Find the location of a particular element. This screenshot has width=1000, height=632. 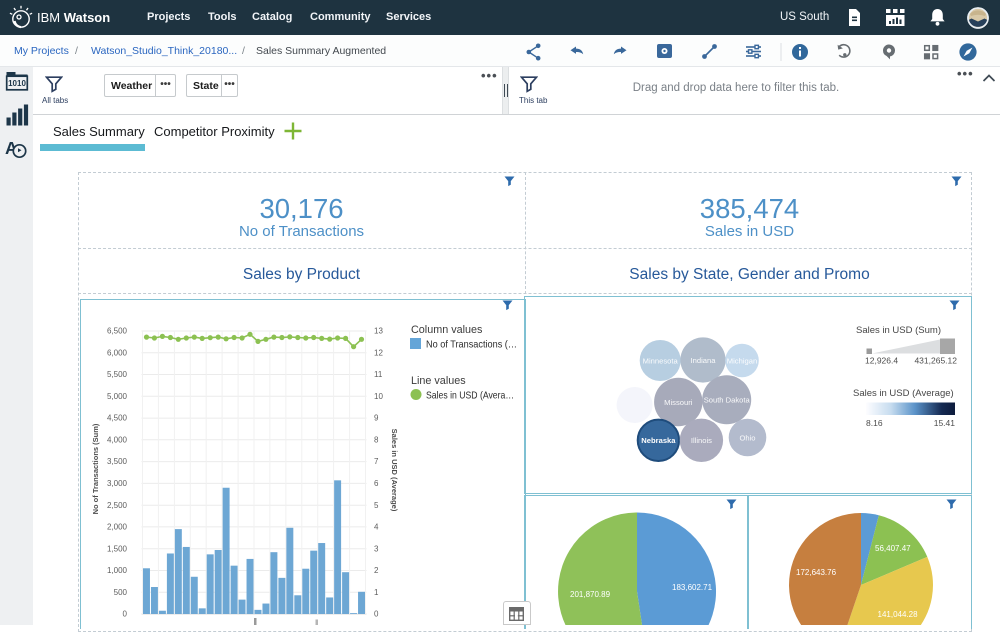

svg-text: Nebraska is located at coordinates (658, 440).